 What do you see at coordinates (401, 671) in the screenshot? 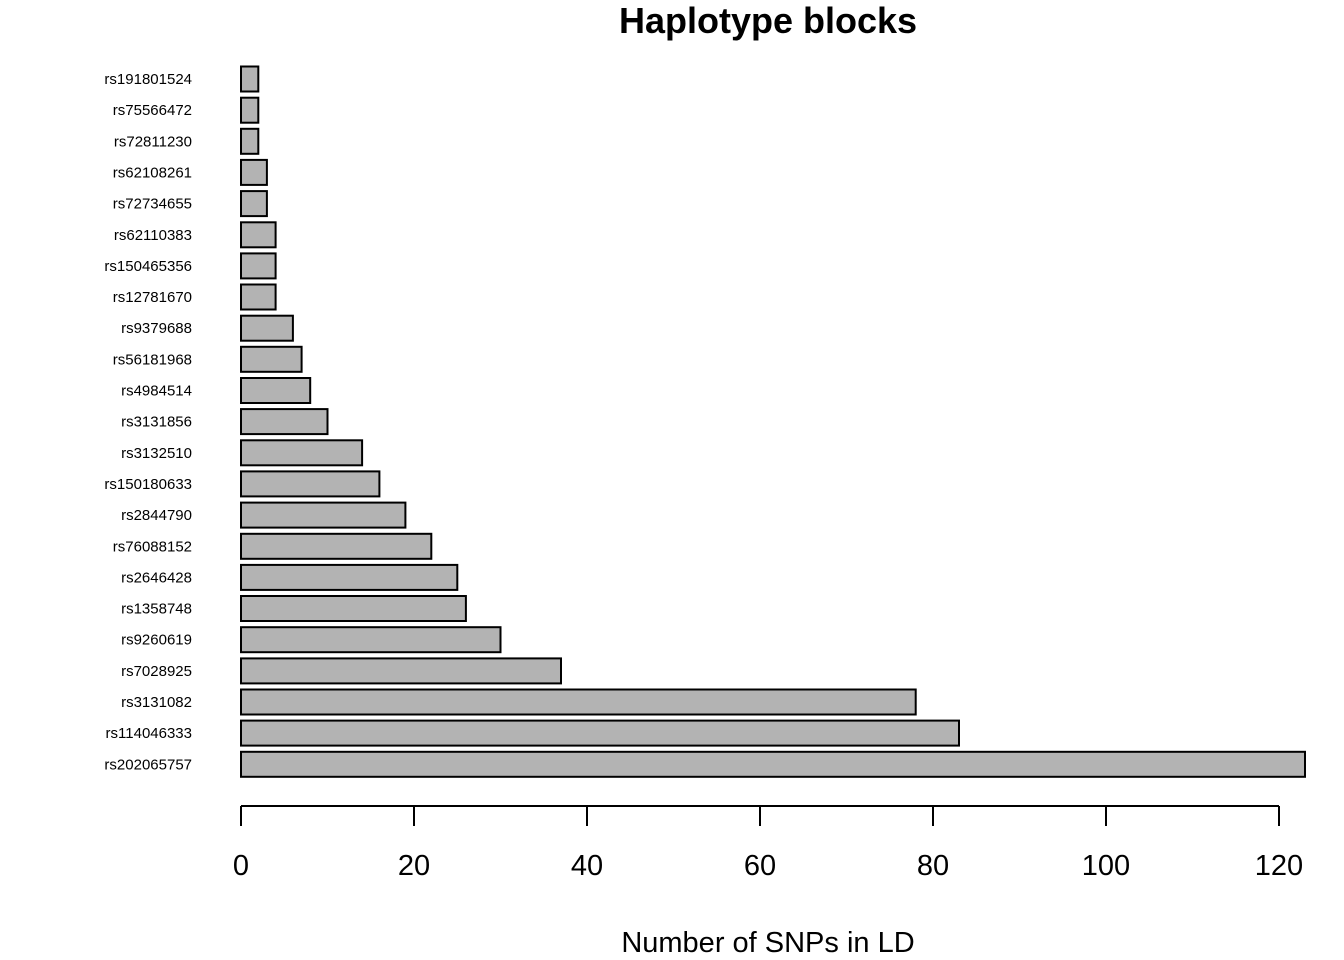
I see `bar-rs7028925` at bounding box center [401, 671].